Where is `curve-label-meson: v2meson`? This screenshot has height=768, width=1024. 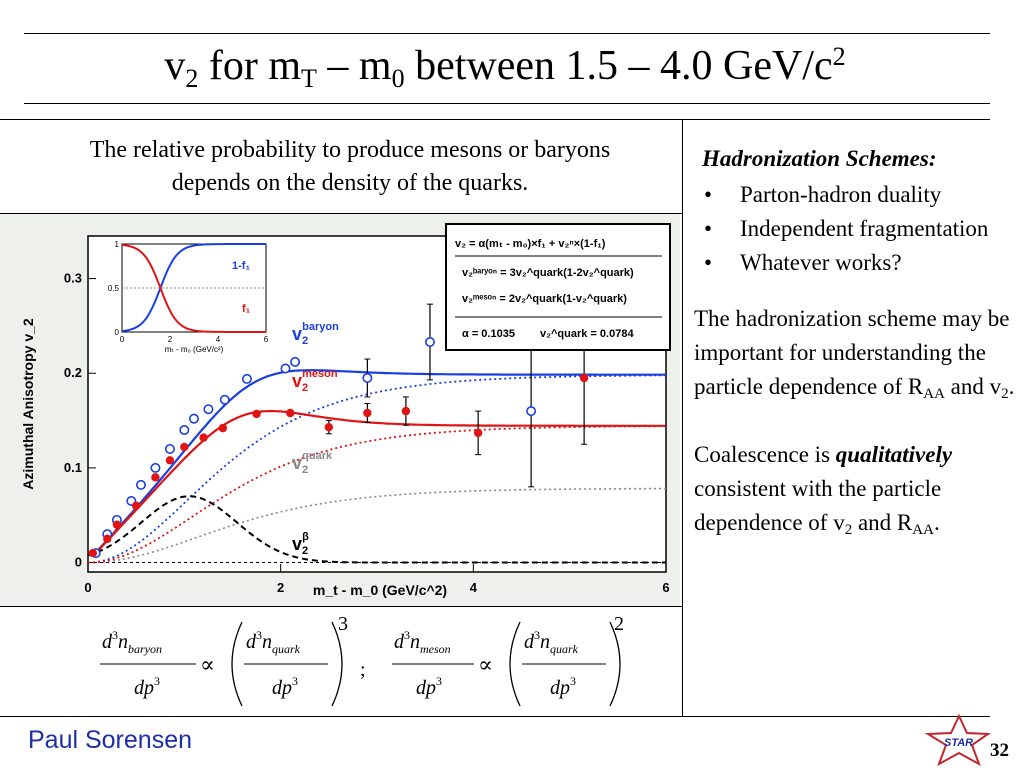
curve-label-meson: v2meson is located at coordinates (315, 381).